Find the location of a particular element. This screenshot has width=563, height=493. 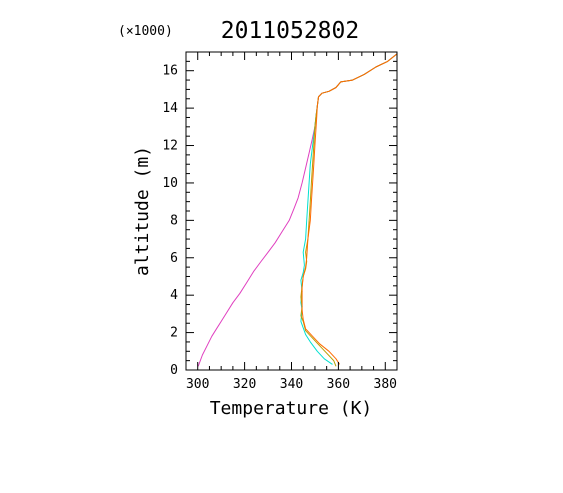

y-tick-label: 2 is located at coordinates (174, 333).